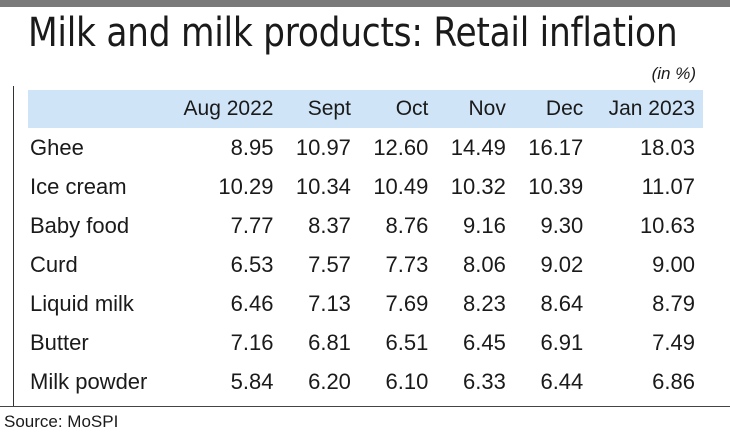 The height and width of the screenshot is (436, 730). What do you see at coordinates (329, 381) in the screenshot?
I see `table-cell-value: 6.20` at bounding box center [329, 381].